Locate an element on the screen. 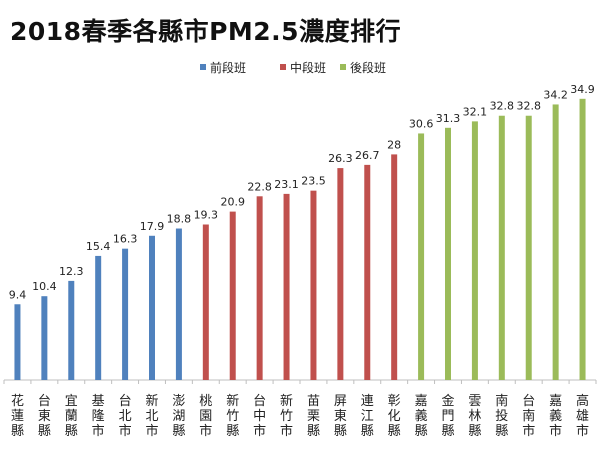  category-label-5: 台北市 is located at coordinates (125, 416).